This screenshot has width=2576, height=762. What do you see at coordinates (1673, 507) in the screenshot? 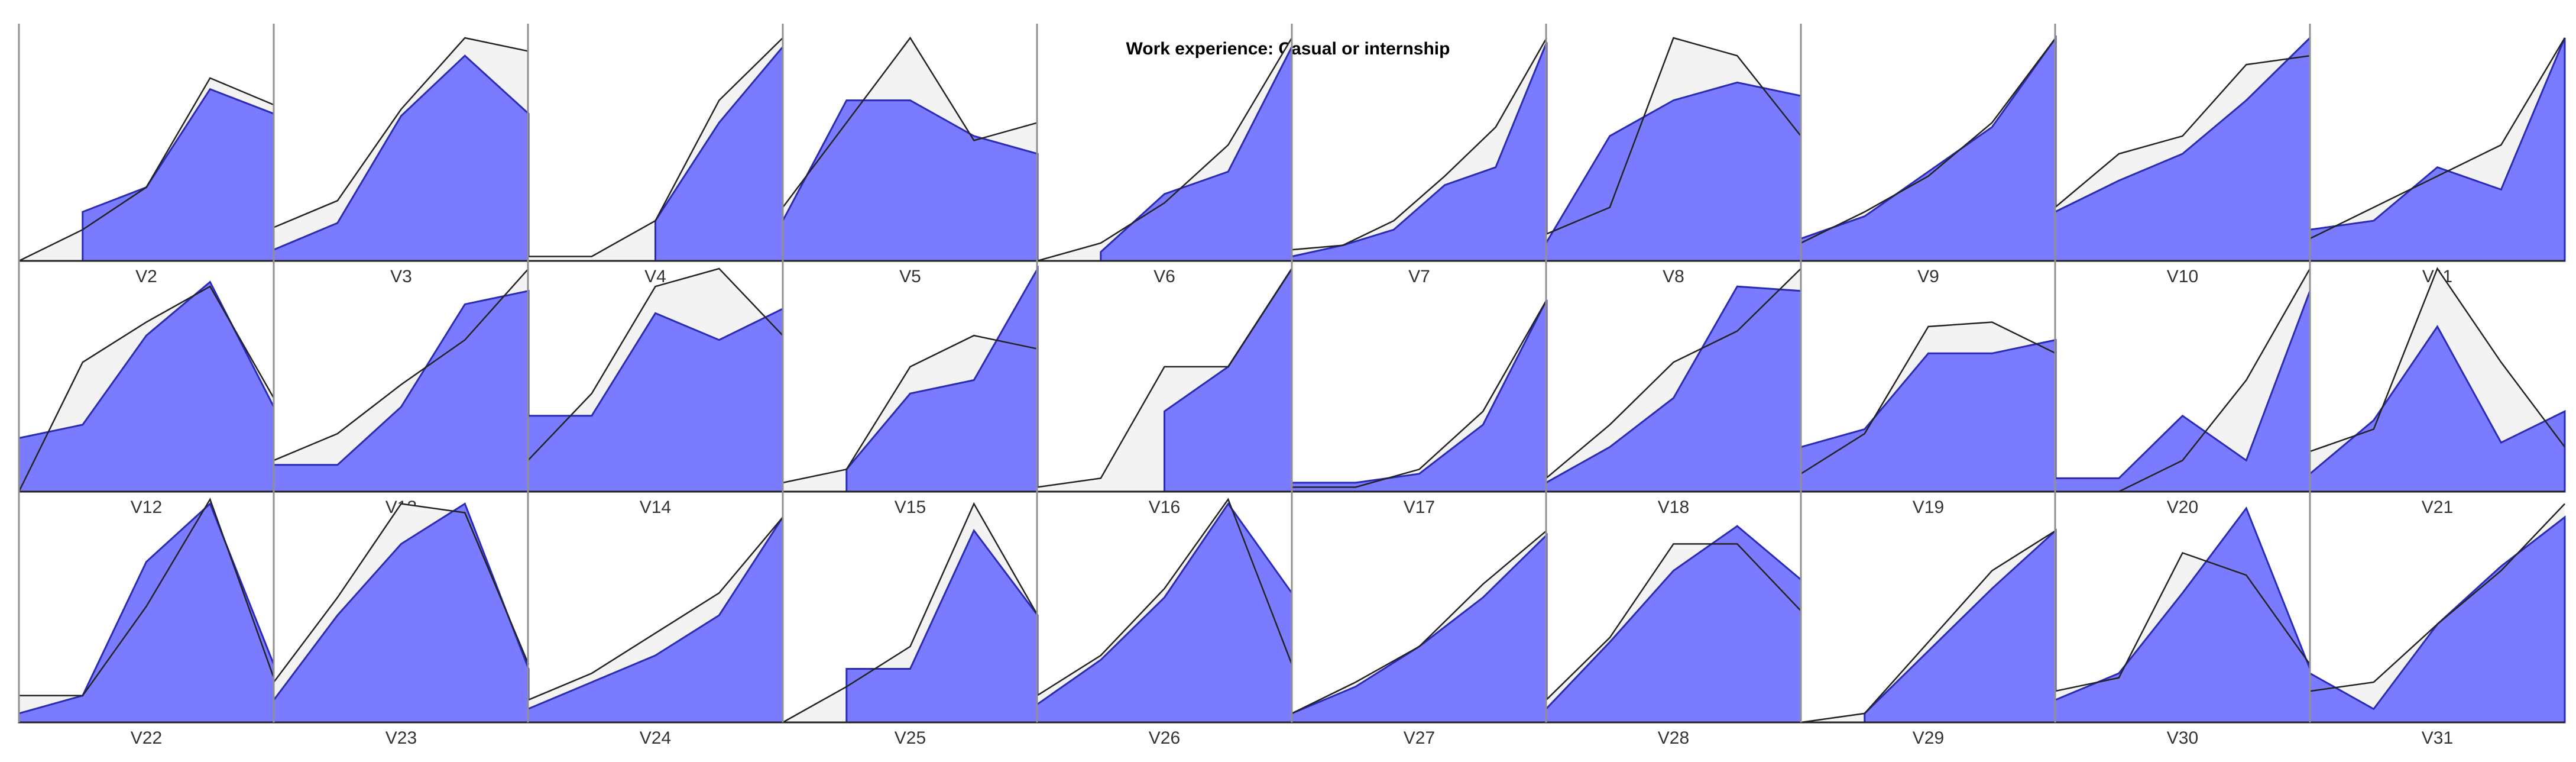
I see `panel-label: V18` at bounding box center [1673, 507].